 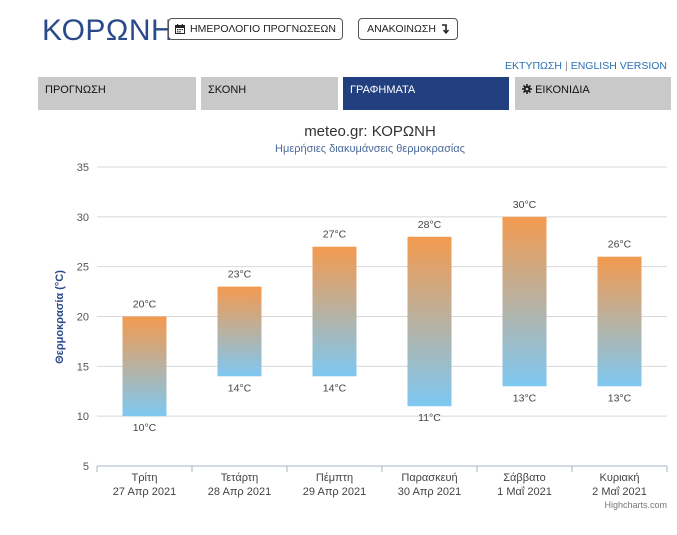 What do you see at coordinates (334, 478) in the screenshot?
I see `x-tick-day-label: Πέμπτη` at bounding box center [334, 478].